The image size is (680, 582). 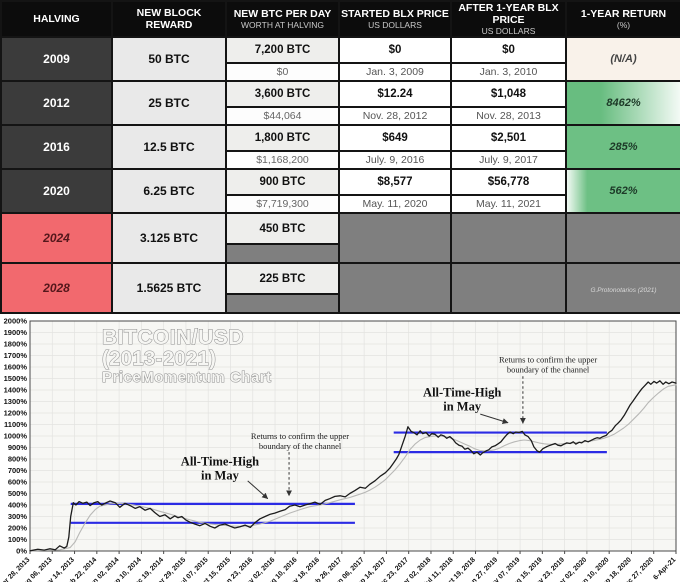 What do you see at coordinates (18, 505) in the screenshot?
I see `svg-text: 400%` at bounding box center [18, 505].